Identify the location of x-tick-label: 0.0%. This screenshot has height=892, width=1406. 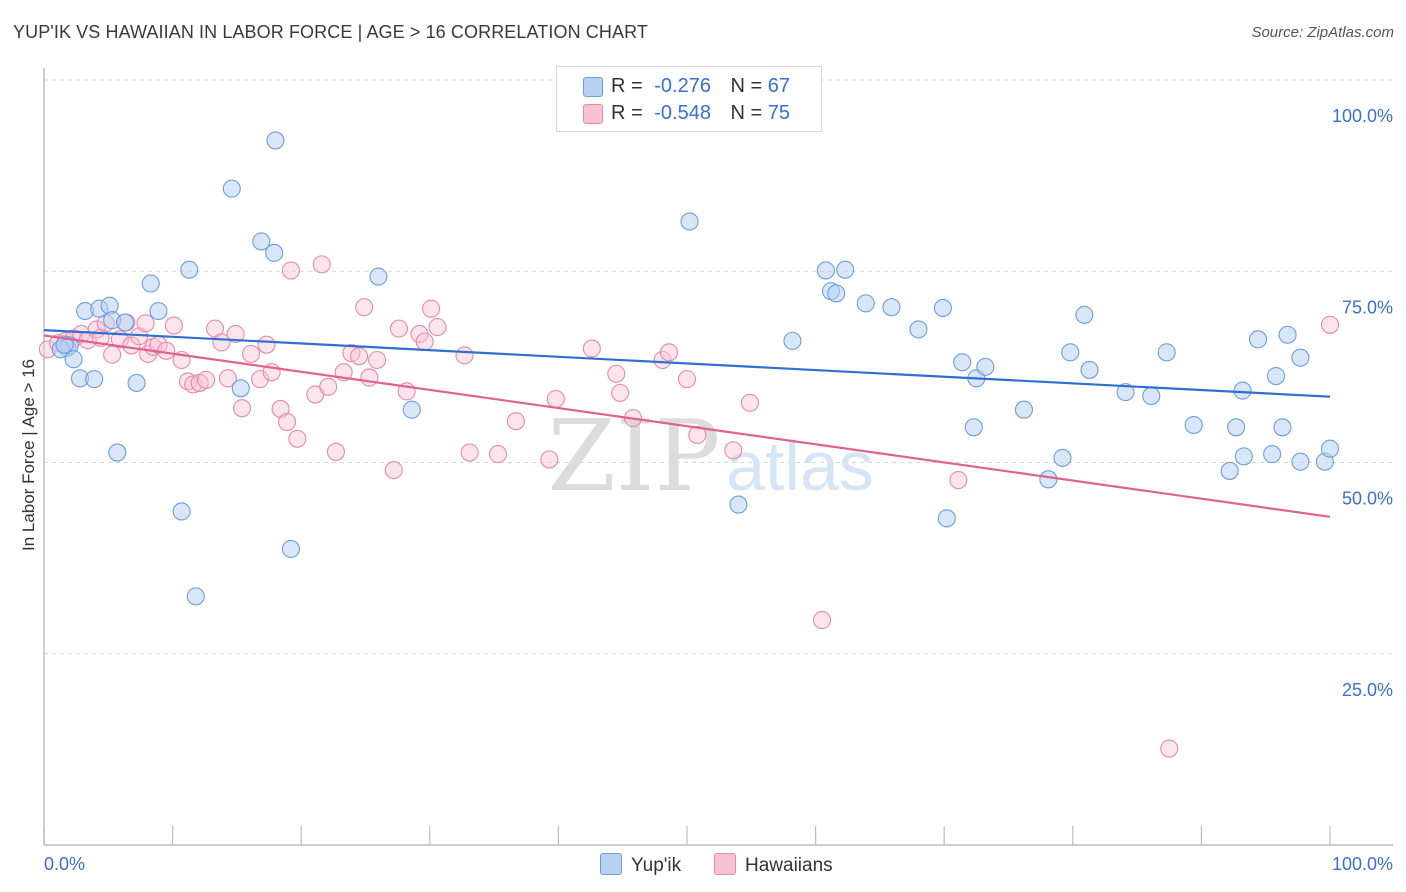
(64, 864).